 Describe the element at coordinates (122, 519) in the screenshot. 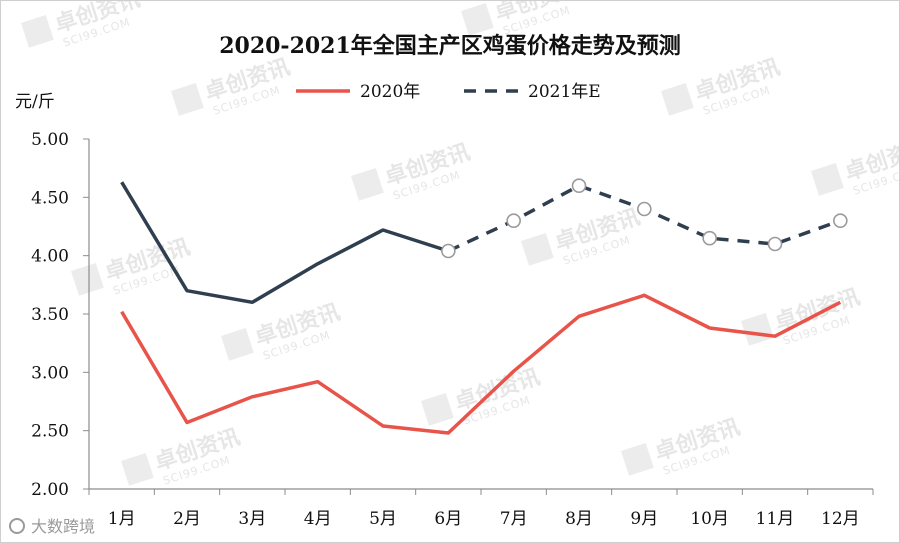

I see `x-tick-label: 1月` at that location.